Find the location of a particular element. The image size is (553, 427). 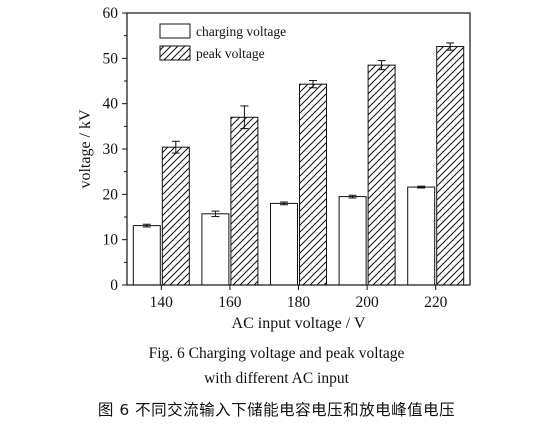

y-tick-label-10: 10 is located at coordinates (111, 240).